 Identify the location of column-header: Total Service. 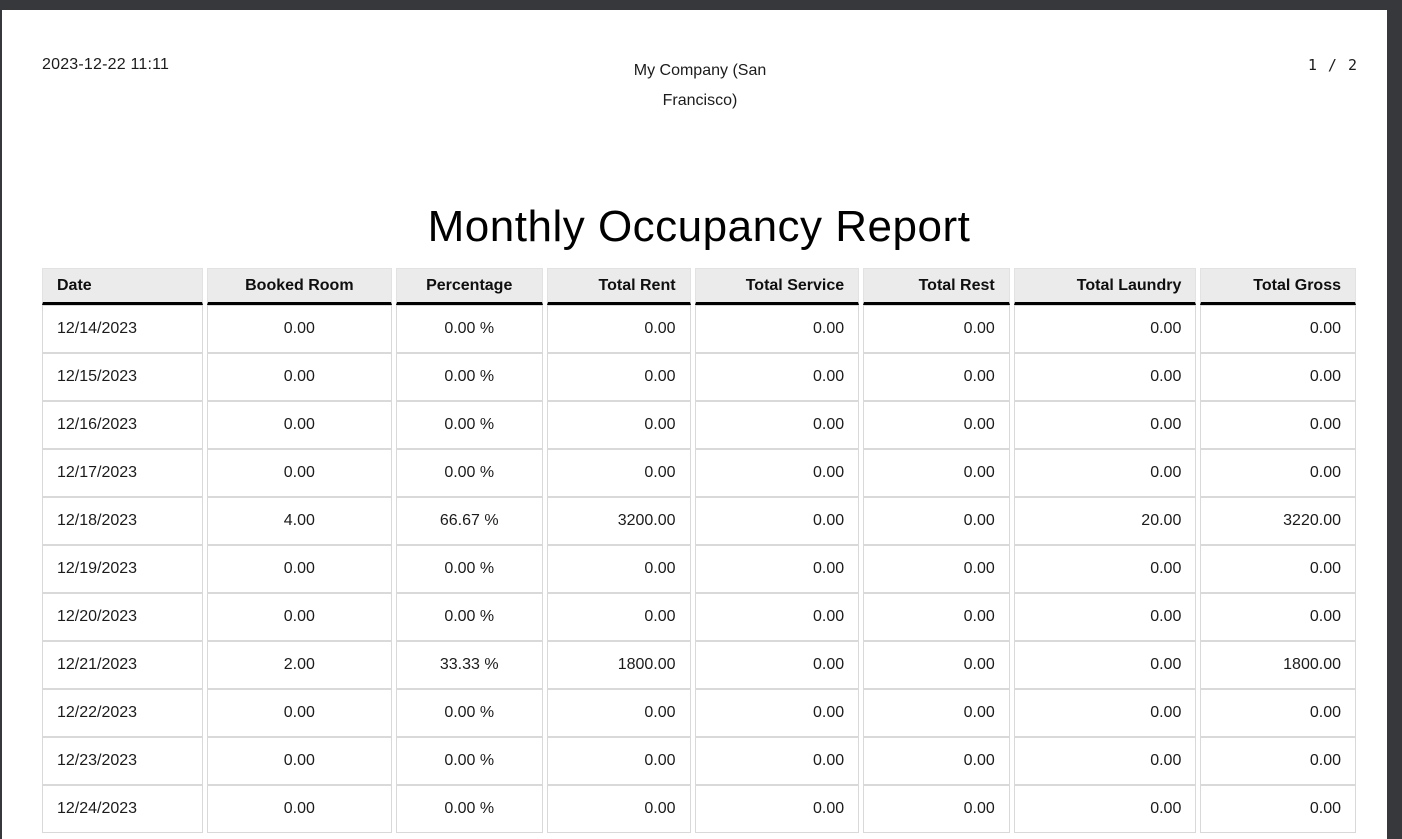
(777, 286).